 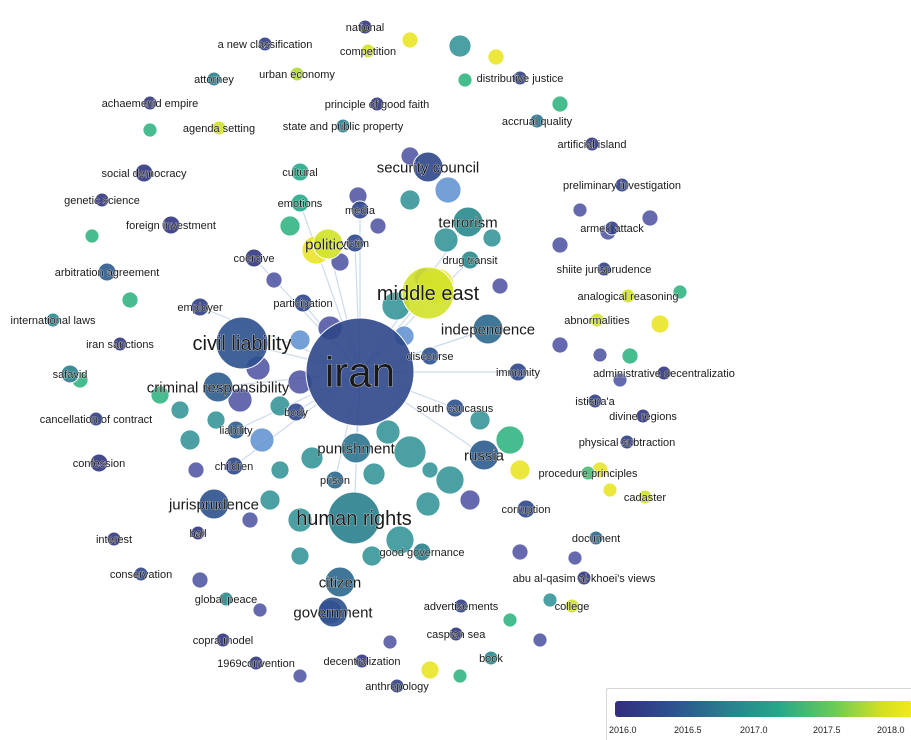 I want to click on keyword-node: principle of good faith, so click(x=377, y=104).